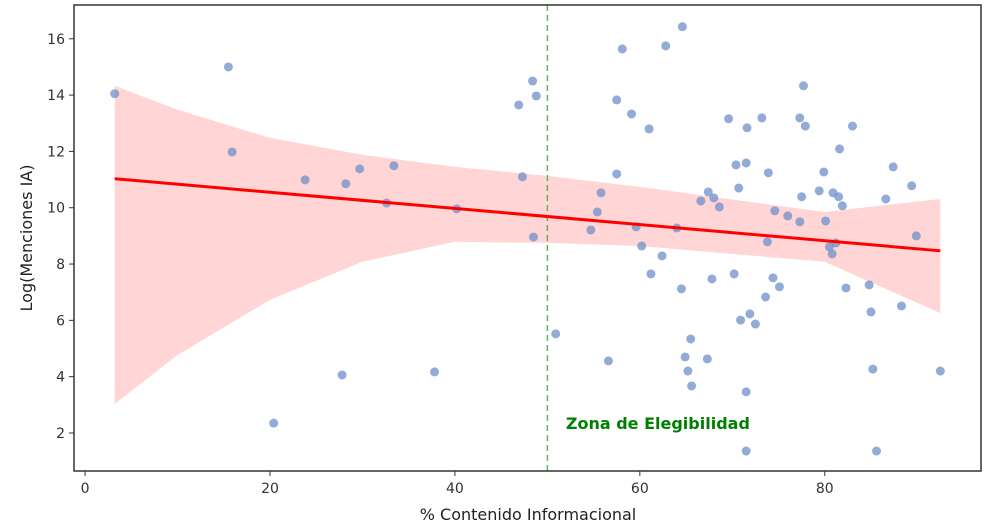 The image size is (1000, 532). What do you see at coordinates (825, 489) in the screenshot?
I see `x-tick-label: 80` at bounding box center [825, 489].